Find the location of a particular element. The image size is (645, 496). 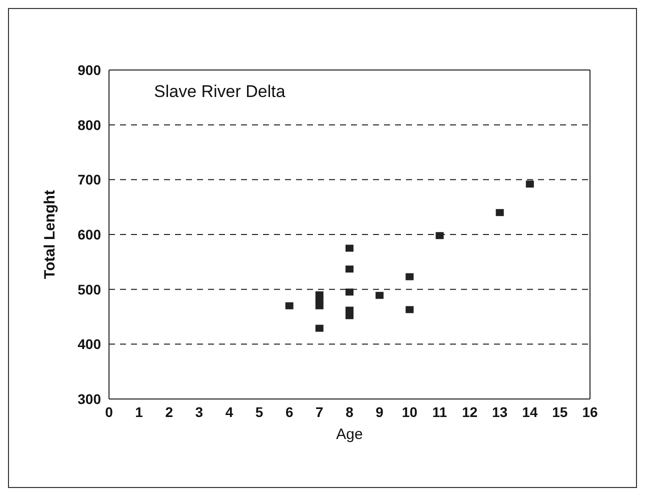

x-tick-label: 8 is located at coordinates (350, 412).